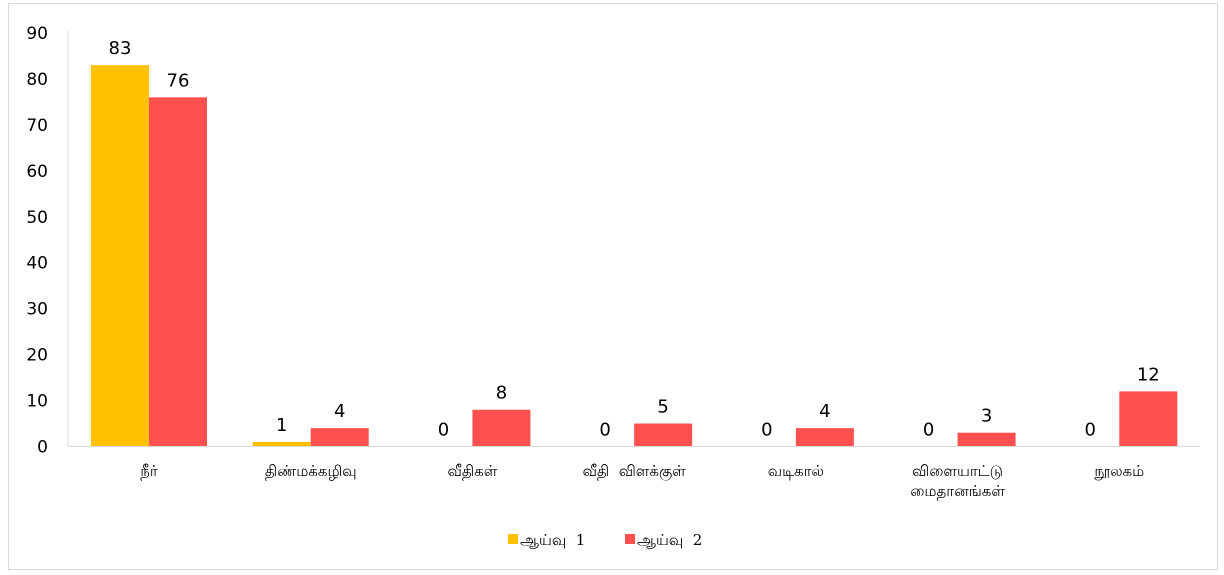  I want to click on y-tick-label: 50, so click(37, 218).